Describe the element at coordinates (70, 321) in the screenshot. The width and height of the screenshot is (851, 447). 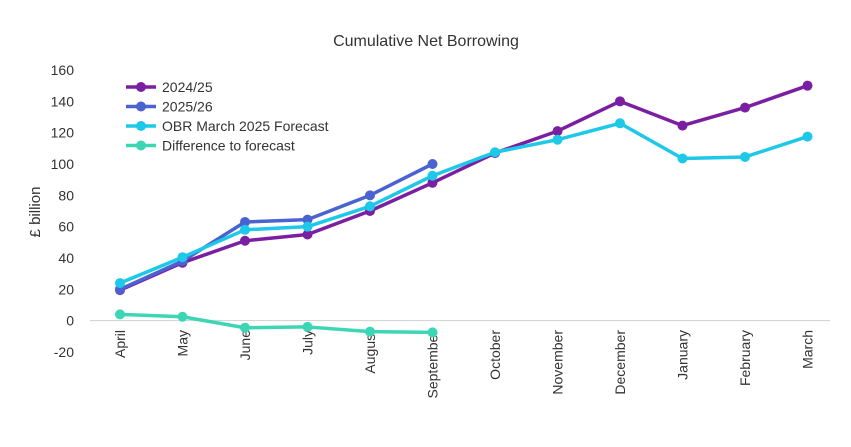
I see `y-tick-label: 0` at that location.